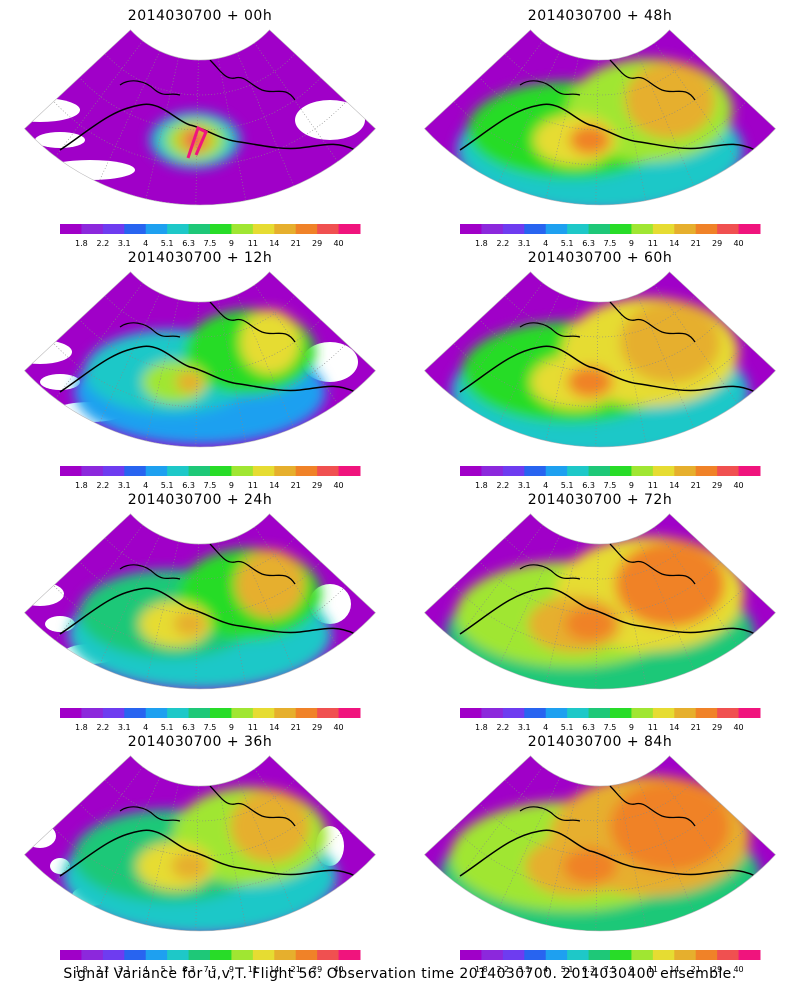 The width and height of the screenshot is (800, 1000). What do you see at coordinates (600, 258) in the screenshot?
I see `panel-title: 2014030700 + 60h` at bounding box center [600, 258].